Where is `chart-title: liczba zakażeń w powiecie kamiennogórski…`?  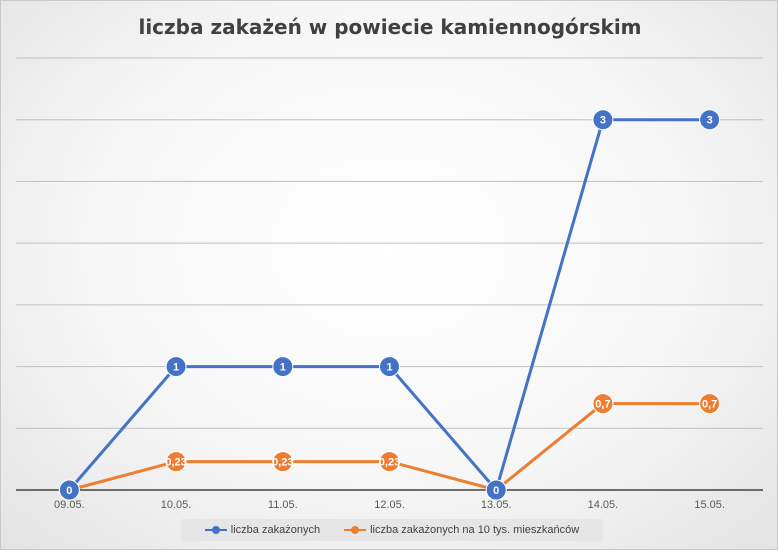
chart-title: liczba zakażeń w powiecie kamiennogórski… is located at coordinates (390, 27).